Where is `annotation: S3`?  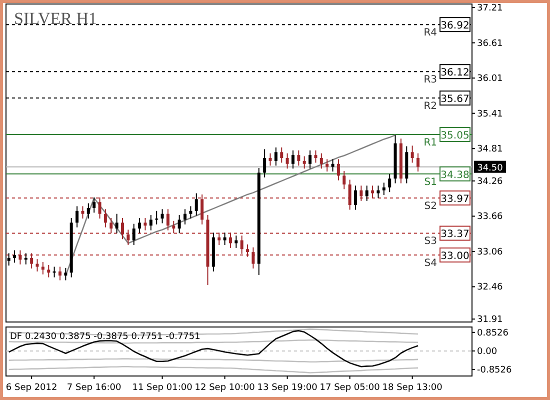 annotation: S3 is located at coordinates (430, 242).